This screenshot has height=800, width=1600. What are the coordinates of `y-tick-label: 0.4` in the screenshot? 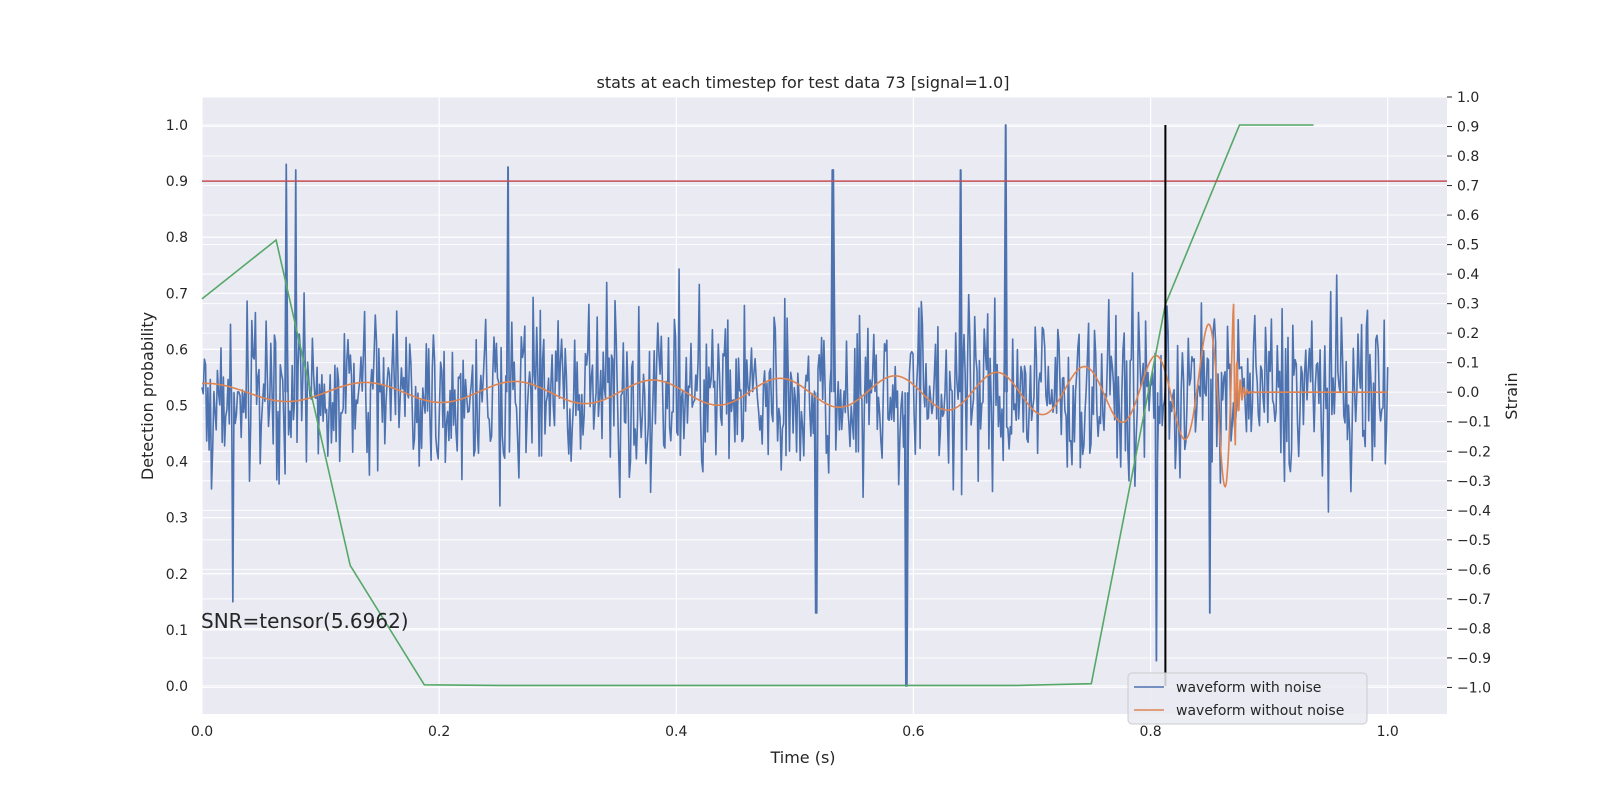 It's located at (177, 463).